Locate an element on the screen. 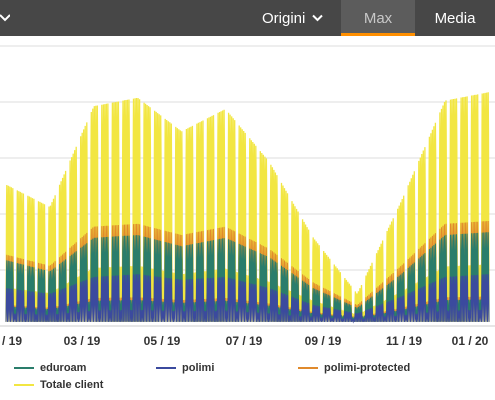 The image size is (495, 400). legend-item-polimi: polimi is located at coordinates (185, 368).